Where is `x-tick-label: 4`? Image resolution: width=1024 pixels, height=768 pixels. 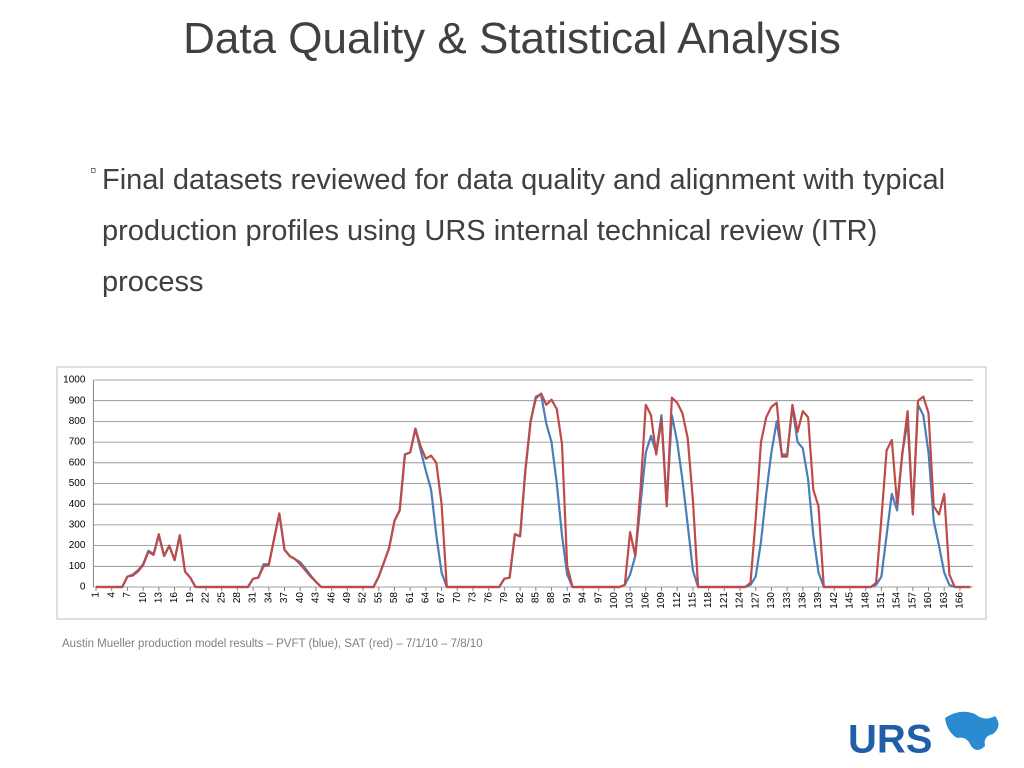 x-tick-label: 4 is located at coordinates (111, 595).